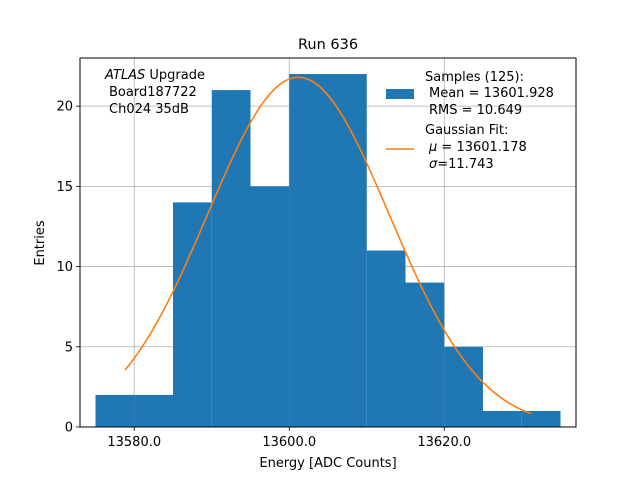 The height and width of the screenshot is (480, 640). Describe the element at coordinates (491, 93) in the screenshot. I see `legend-samples-mean: Mean = 13601.928` at that location.